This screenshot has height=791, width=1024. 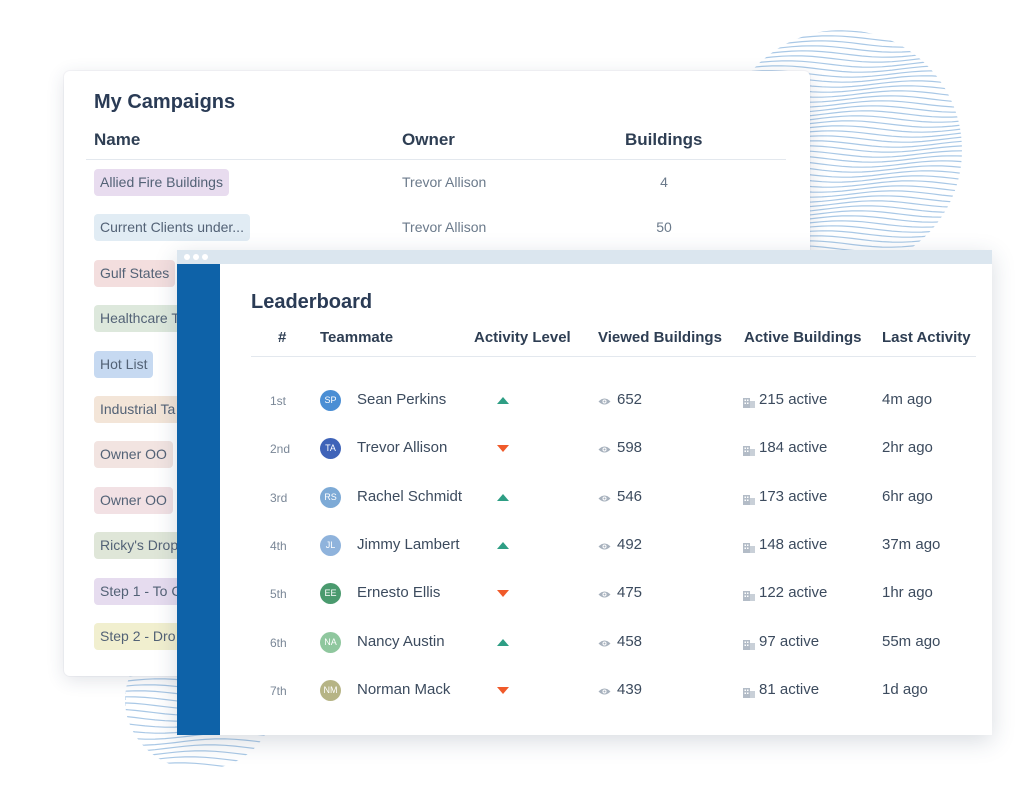 I want to click on table-row: 4th JL Jimmy Lambert 492 148 active 37m ago, so click(x=584, y=547).